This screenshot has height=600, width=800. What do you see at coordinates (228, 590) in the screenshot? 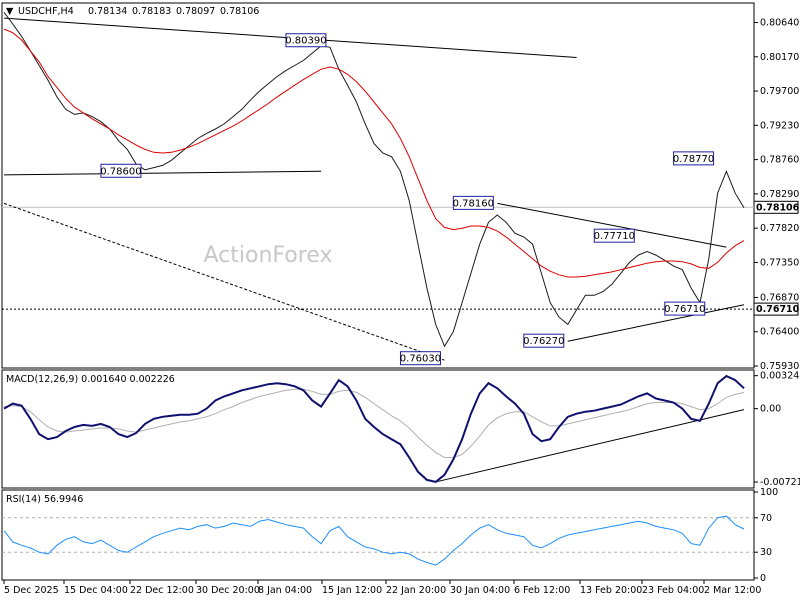
I see `time-tick-label: 30 Dec 20:00` at bounding box center [228, 590].